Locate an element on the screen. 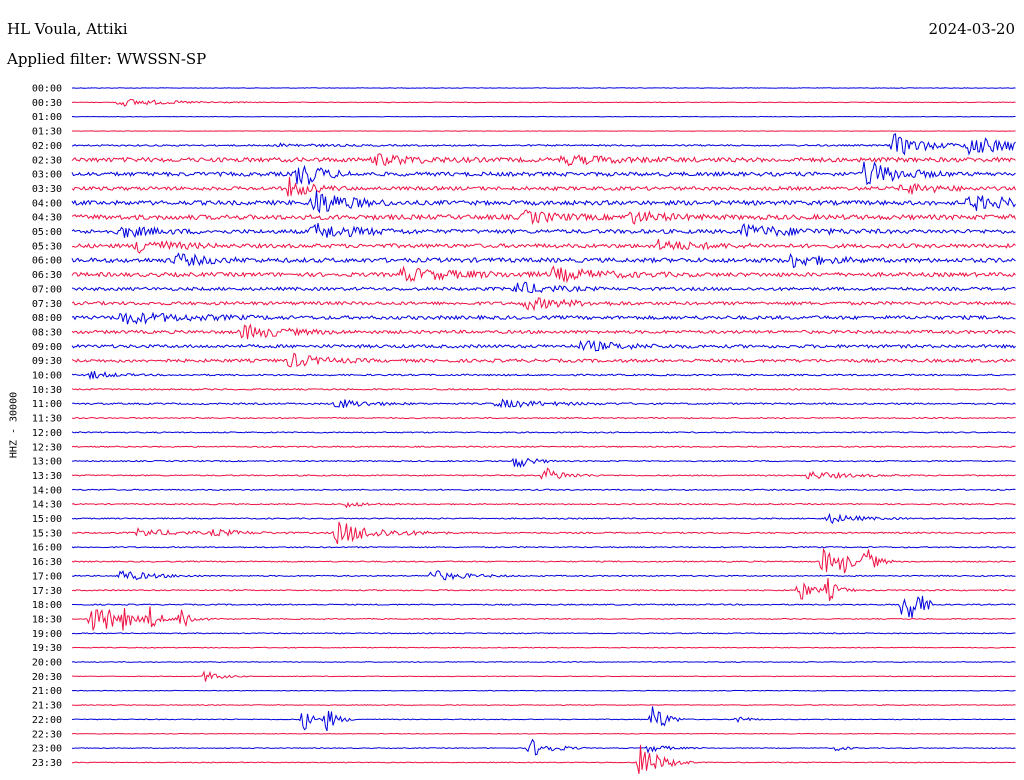  row-time-label: 15:30 is located at coordinates (47, 533).